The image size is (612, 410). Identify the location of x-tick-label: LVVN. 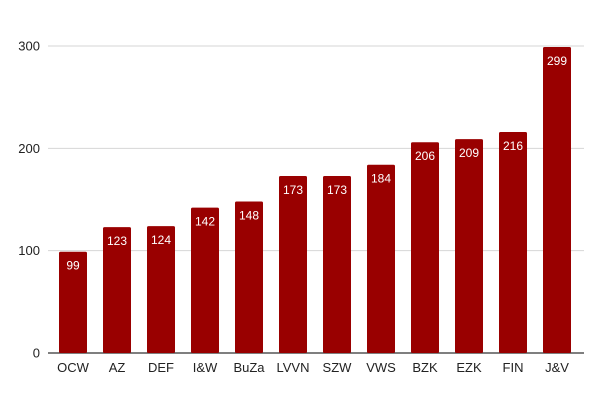
(293, 367).